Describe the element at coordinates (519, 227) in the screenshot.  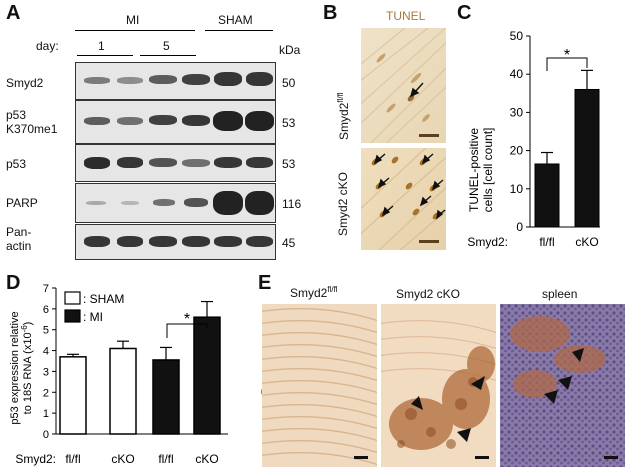
I see `chart-c-ytick-label: 0` at that location.